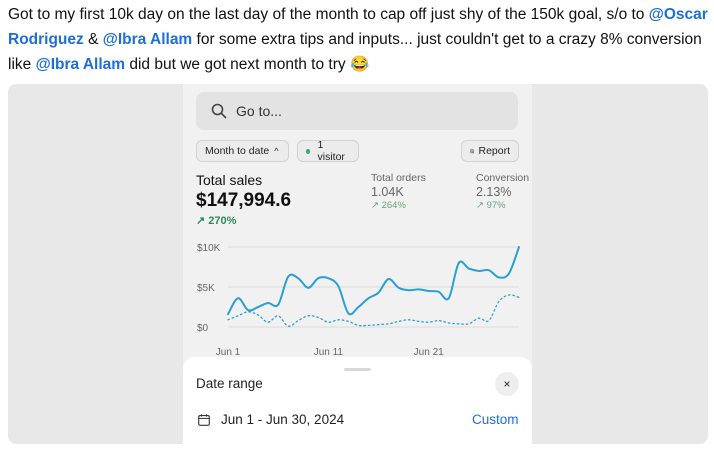 The image size is (714, 451). Describe the element at coordinates (237, 151) in the screenshot. I see `period-filter-label: Month to date` at that location.